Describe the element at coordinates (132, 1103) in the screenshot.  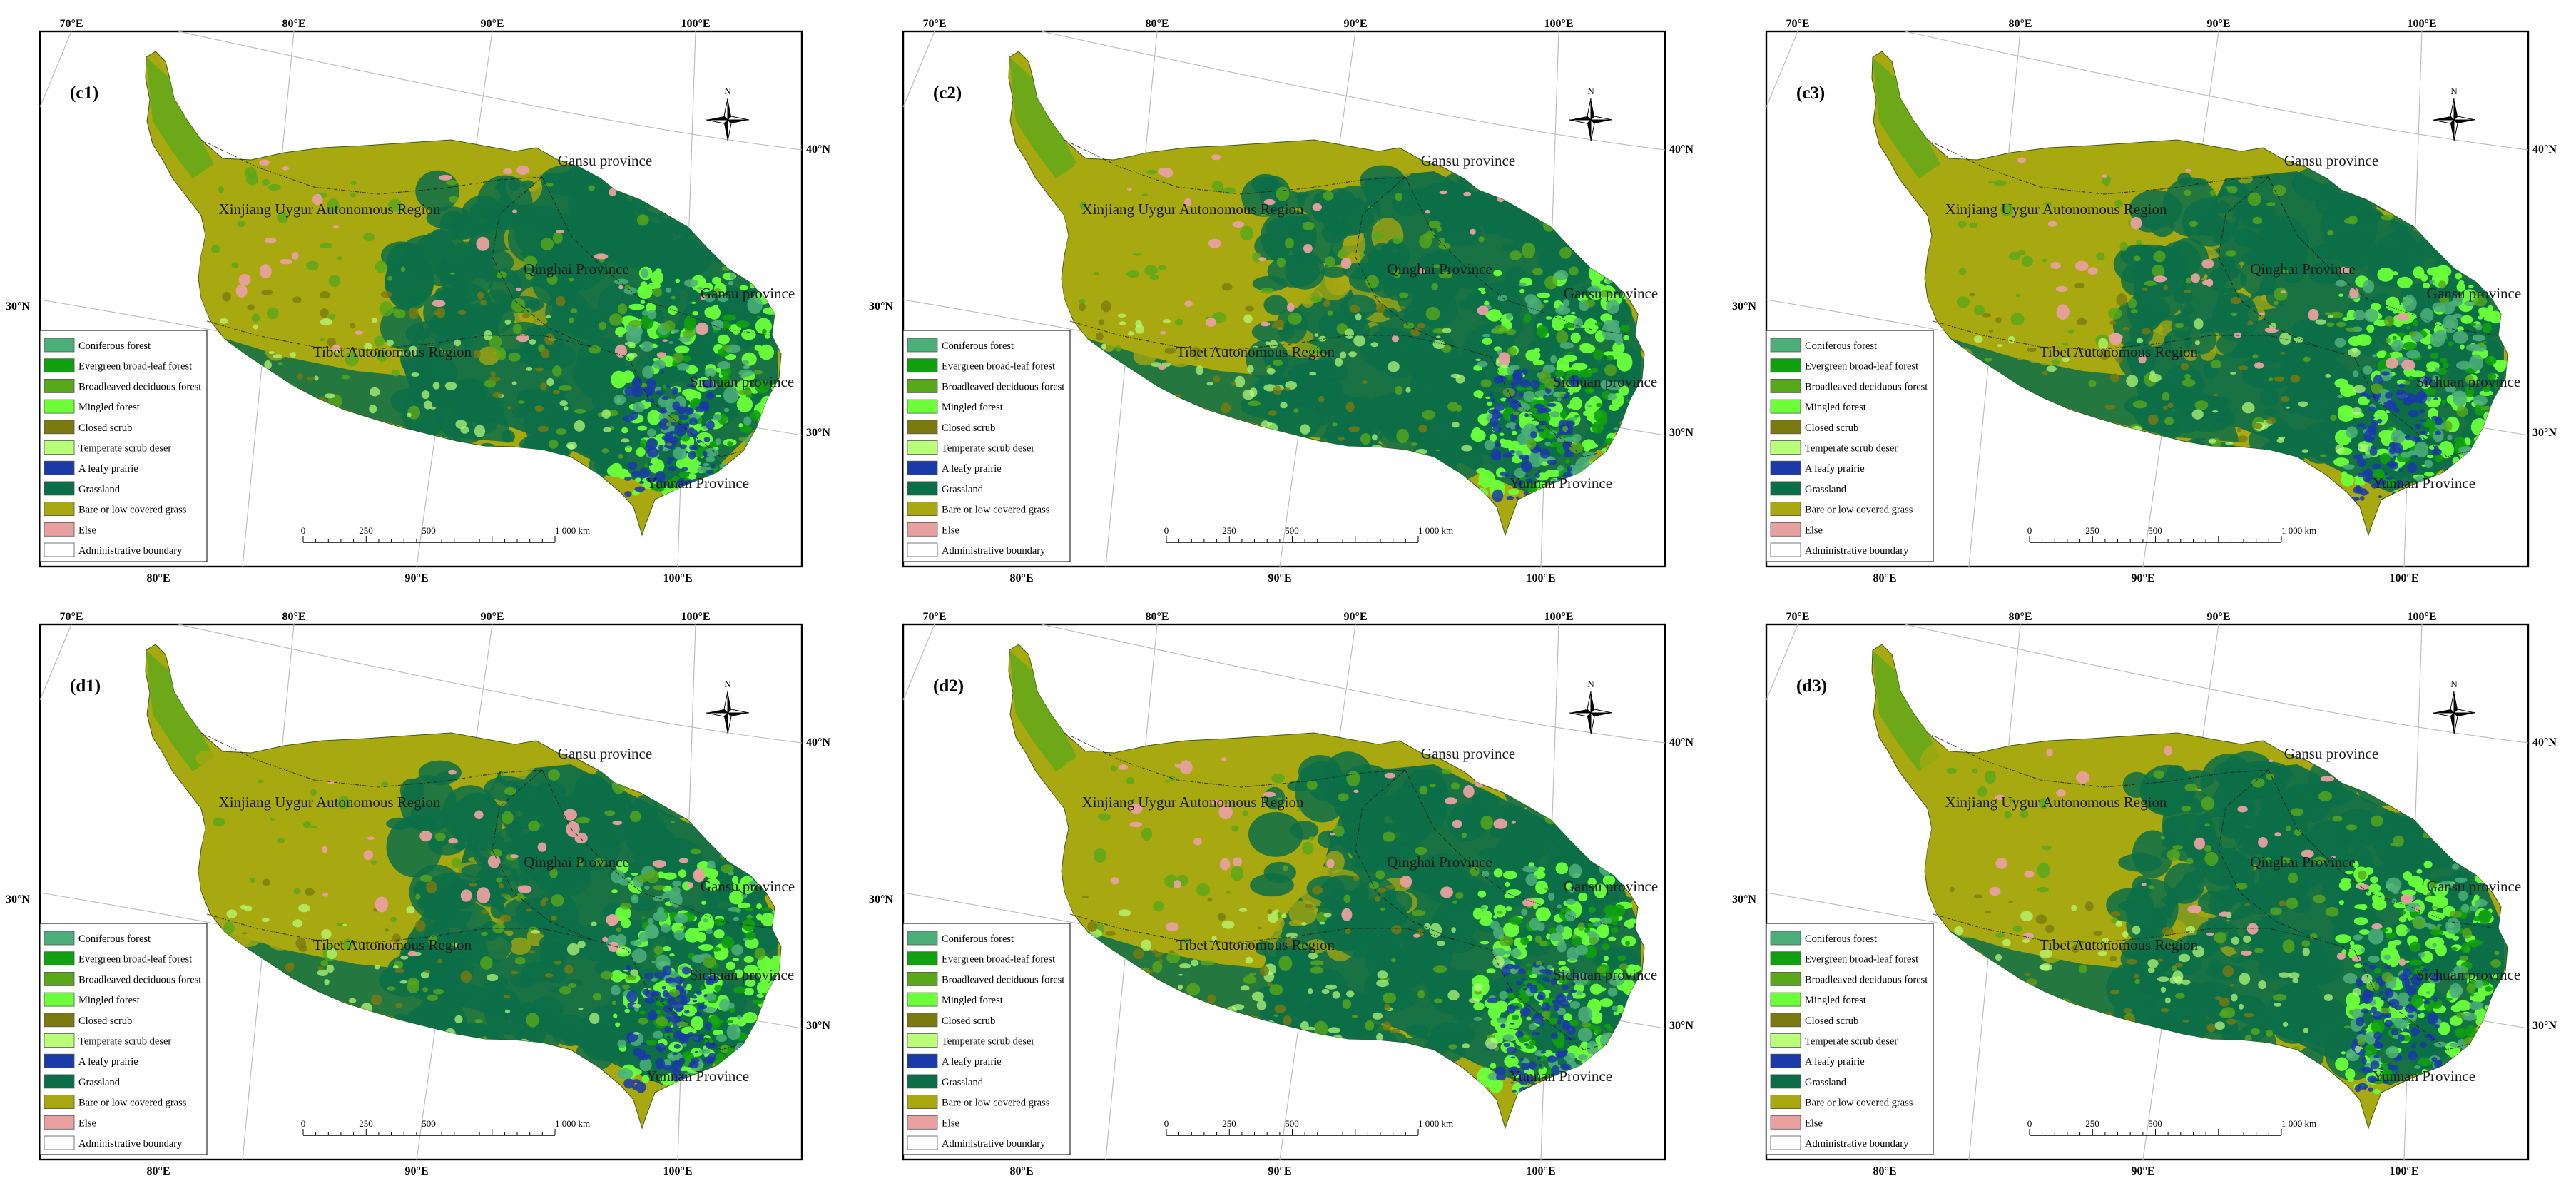
I see `legend-label: Bare or low covered grass` at that location.